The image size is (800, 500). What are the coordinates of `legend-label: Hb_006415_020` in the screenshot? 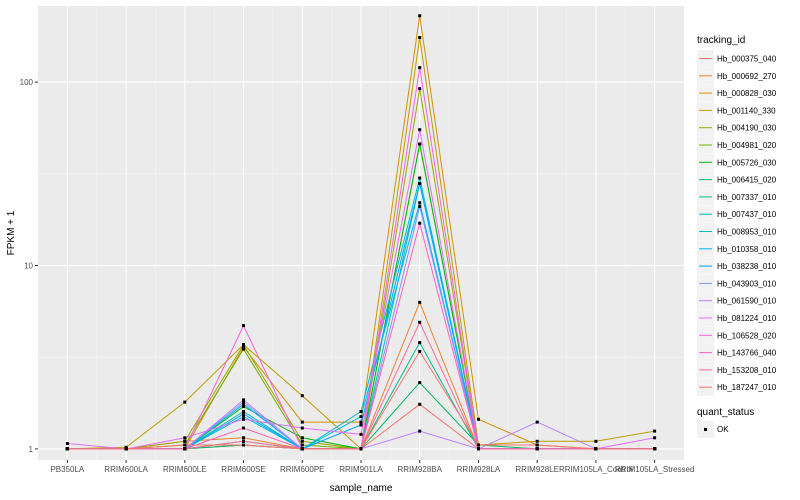 It's located at (747, 180).